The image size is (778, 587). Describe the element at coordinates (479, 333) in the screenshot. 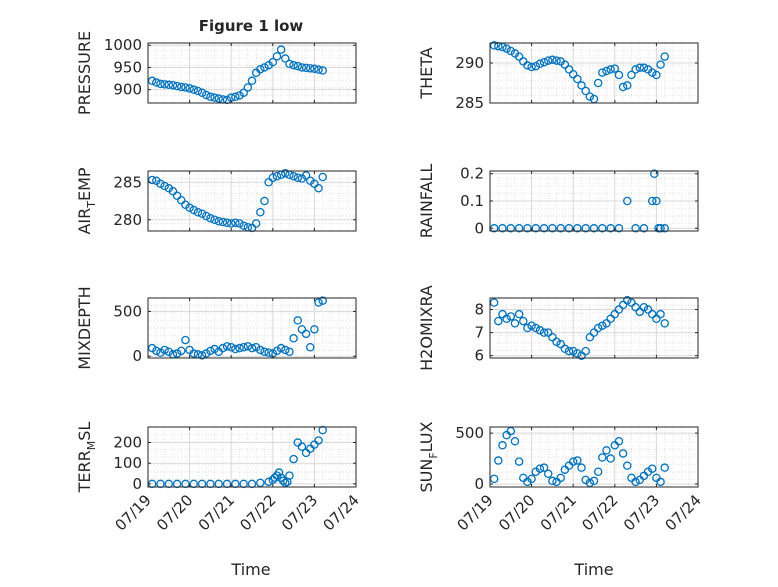

I see `y-tick-label: 7` at that location.